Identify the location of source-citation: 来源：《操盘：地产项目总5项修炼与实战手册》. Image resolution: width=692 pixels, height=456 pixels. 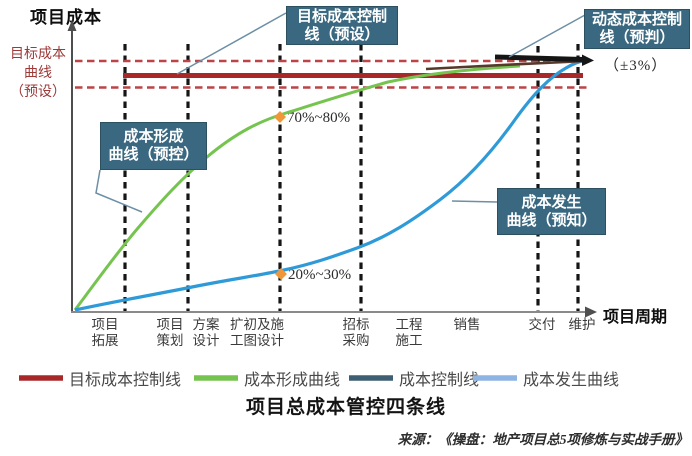
(542, 439).